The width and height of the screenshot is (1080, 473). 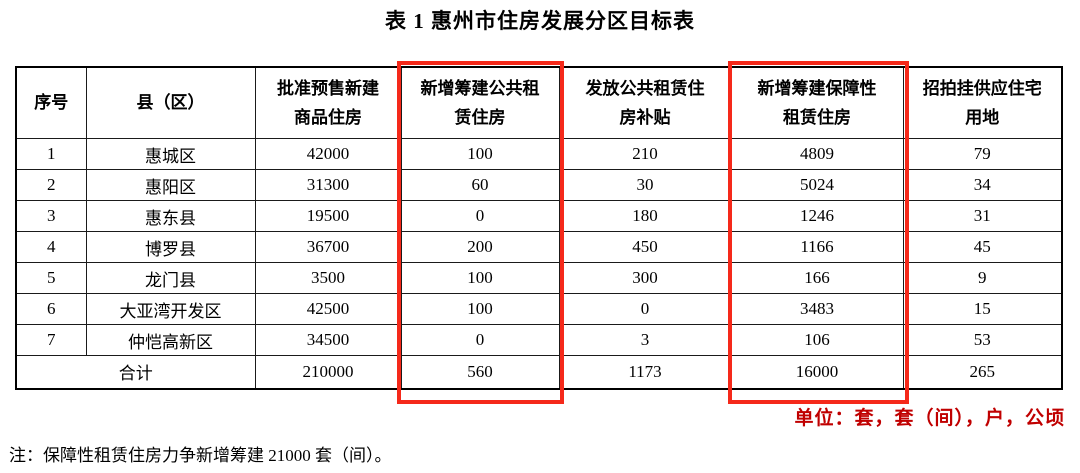 What do you see at coordinates (817, 278) in the screenshot?
I see `value-cell: 166` at bounding box center [817, 278].